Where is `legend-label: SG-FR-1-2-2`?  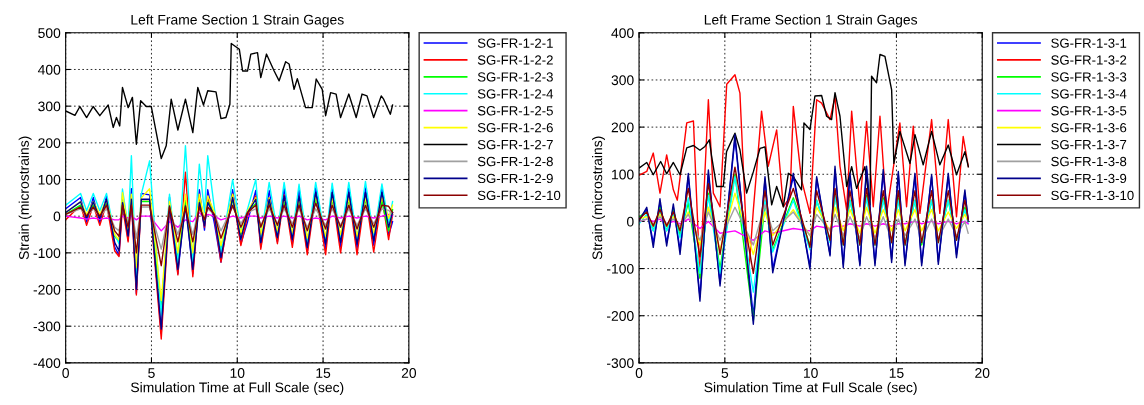 legend-label: SG-FR-1-2-2 is located at coordinates (515, 60).